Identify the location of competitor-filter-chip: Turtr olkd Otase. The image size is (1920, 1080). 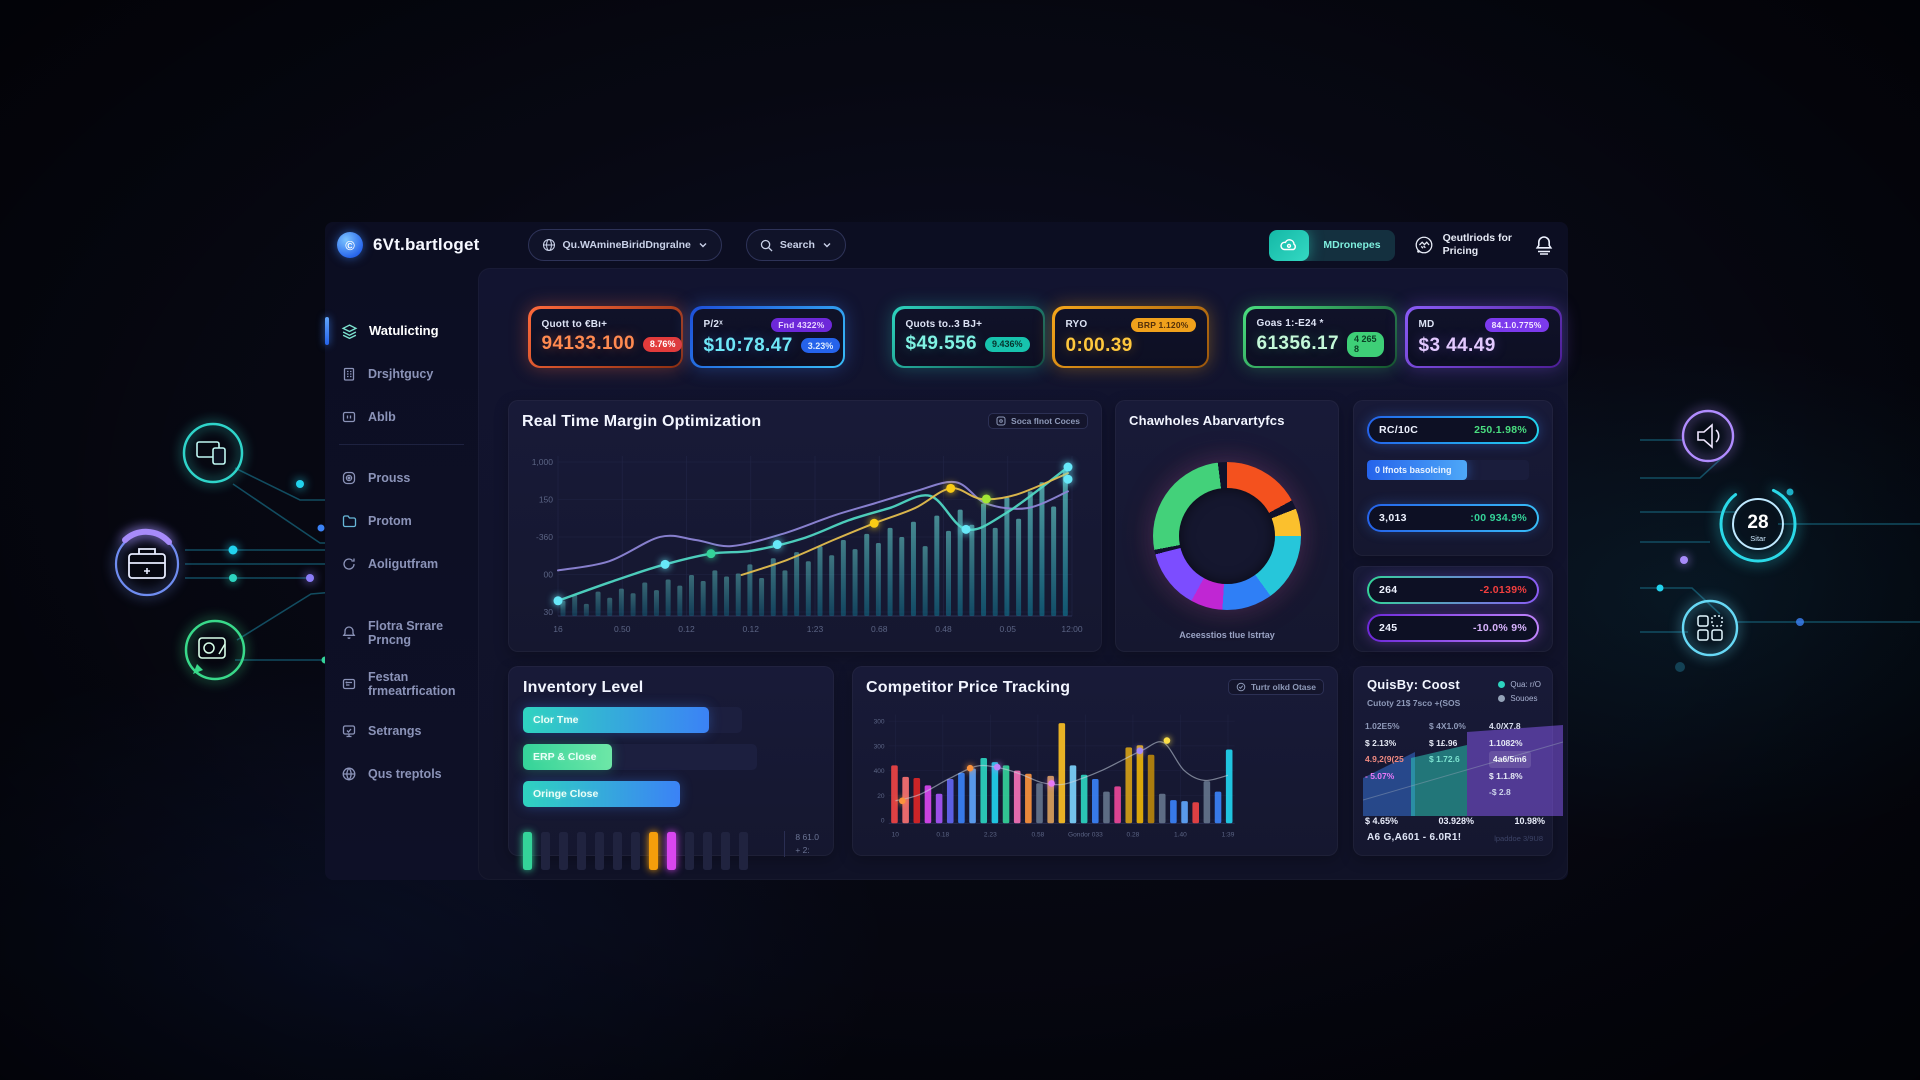
(1275, 687).